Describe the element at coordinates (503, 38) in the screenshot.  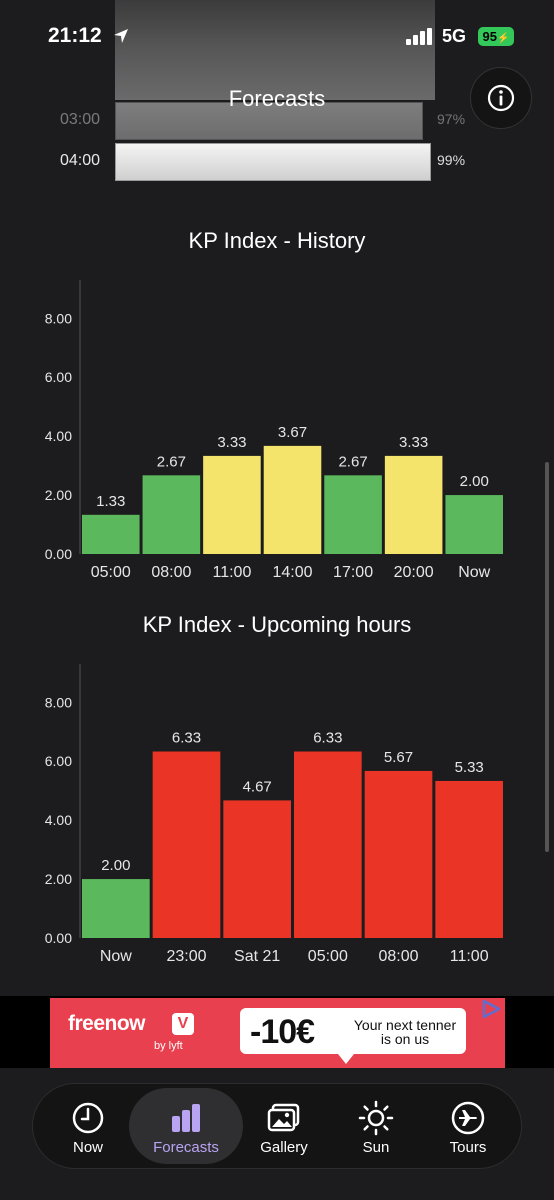
I see `charging-bolt-icon: ⚡` at that location.